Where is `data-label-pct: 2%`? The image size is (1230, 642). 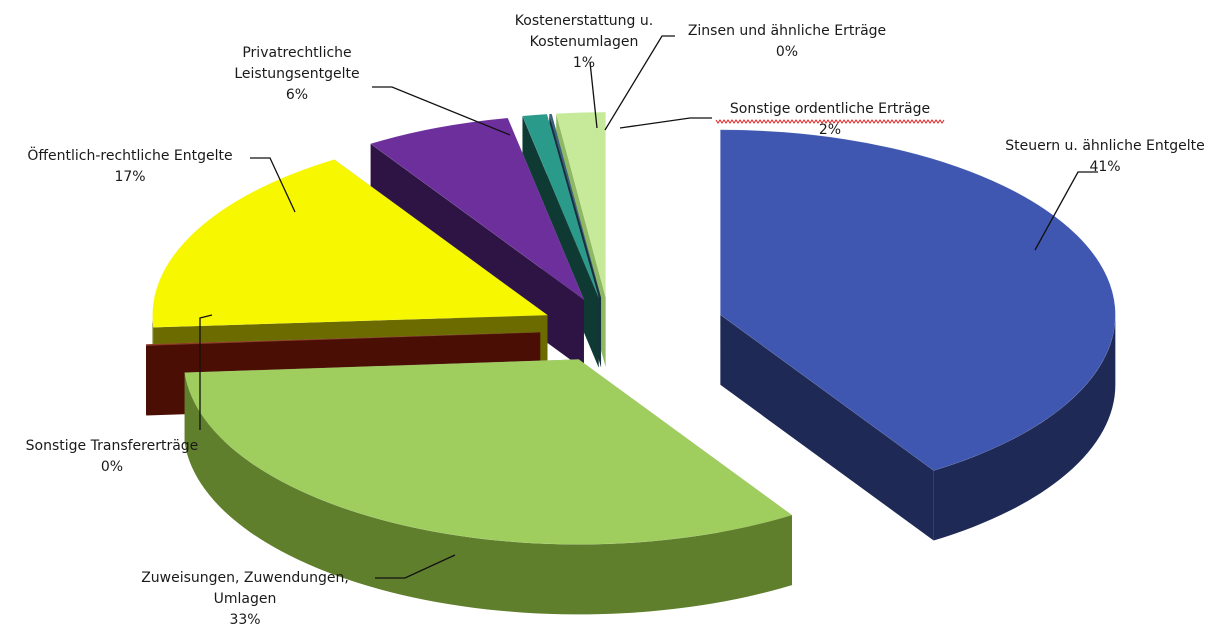 data-label-pct: 2% is located at coordinates (830, 130).